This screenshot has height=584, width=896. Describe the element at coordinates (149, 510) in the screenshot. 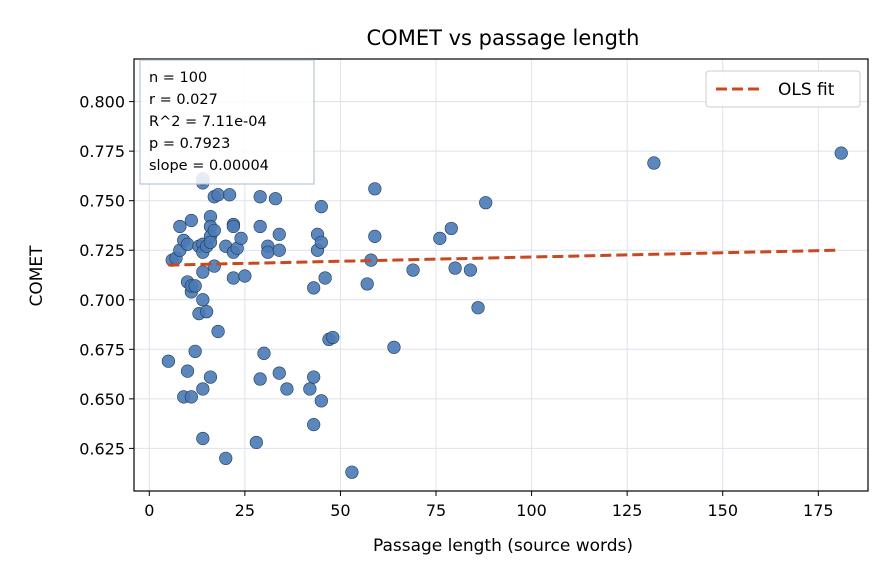

I see `x-tick-label: 0` at that location.